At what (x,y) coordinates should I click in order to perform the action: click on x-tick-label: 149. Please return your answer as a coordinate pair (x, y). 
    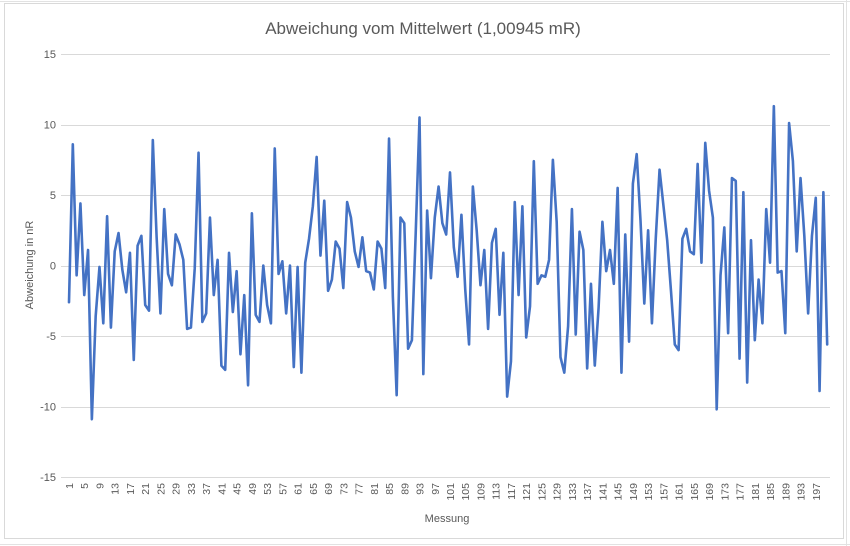
    Looking at the image, I should click on (634, 492).